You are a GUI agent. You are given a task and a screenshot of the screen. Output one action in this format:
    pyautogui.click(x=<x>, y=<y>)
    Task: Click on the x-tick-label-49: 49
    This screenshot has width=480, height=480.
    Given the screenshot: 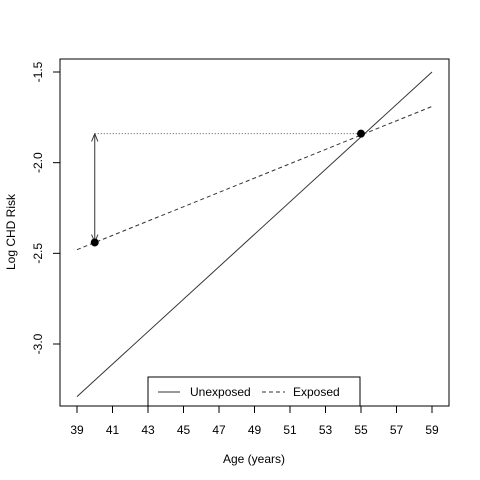 What is the action you would take?
    pyautogui.click(x=255, y=430)
    